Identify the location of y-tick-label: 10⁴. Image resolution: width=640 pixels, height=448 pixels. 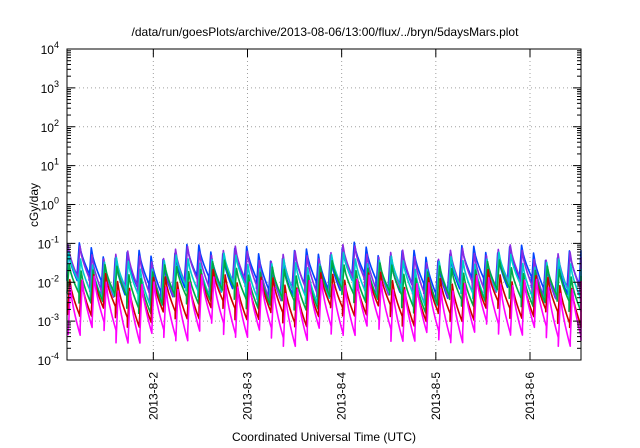
(50, 48).